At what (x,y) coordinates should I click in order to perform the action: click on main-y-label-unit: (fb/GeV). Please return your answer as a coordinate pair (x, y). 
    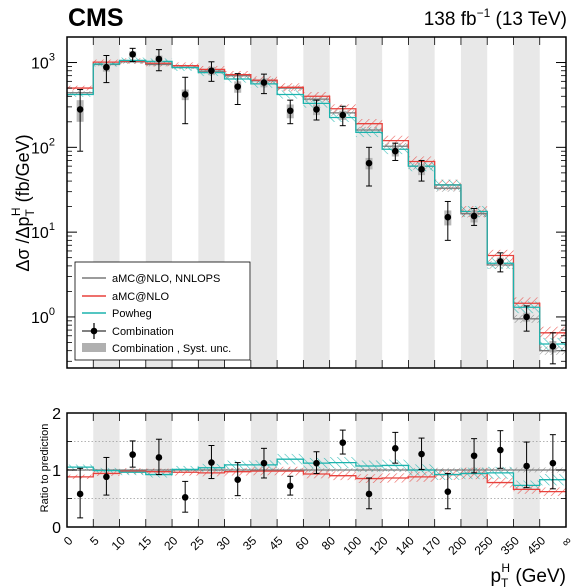
    Looking at the image, I should click on (23, 170).